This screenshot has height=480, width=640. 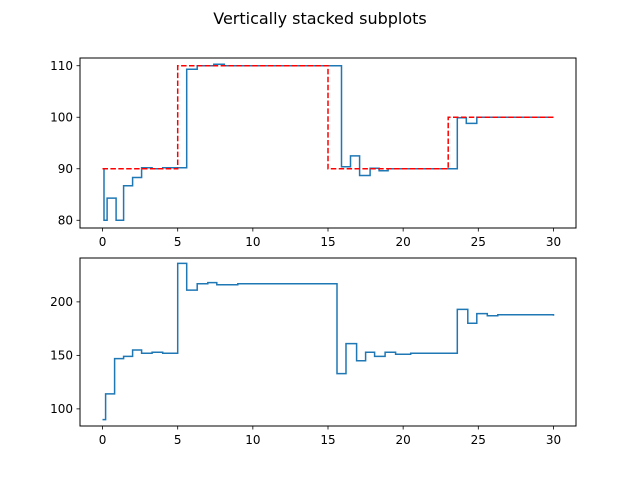 I want to click on y-tick-label: 200, so click(x=61, y=302).